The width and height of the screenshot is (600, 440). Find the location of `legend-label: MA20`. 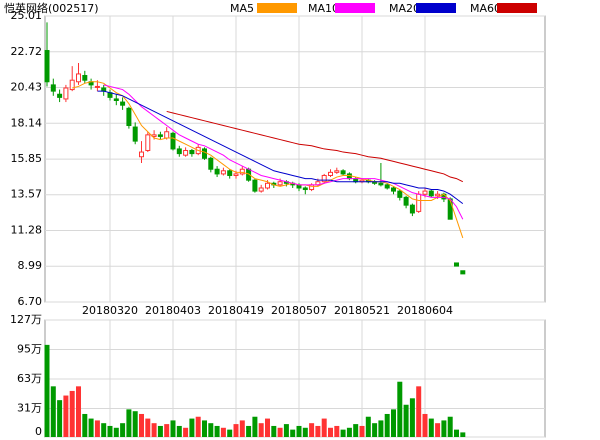

legend-label: MA20 is located at coordinates (404, 8).